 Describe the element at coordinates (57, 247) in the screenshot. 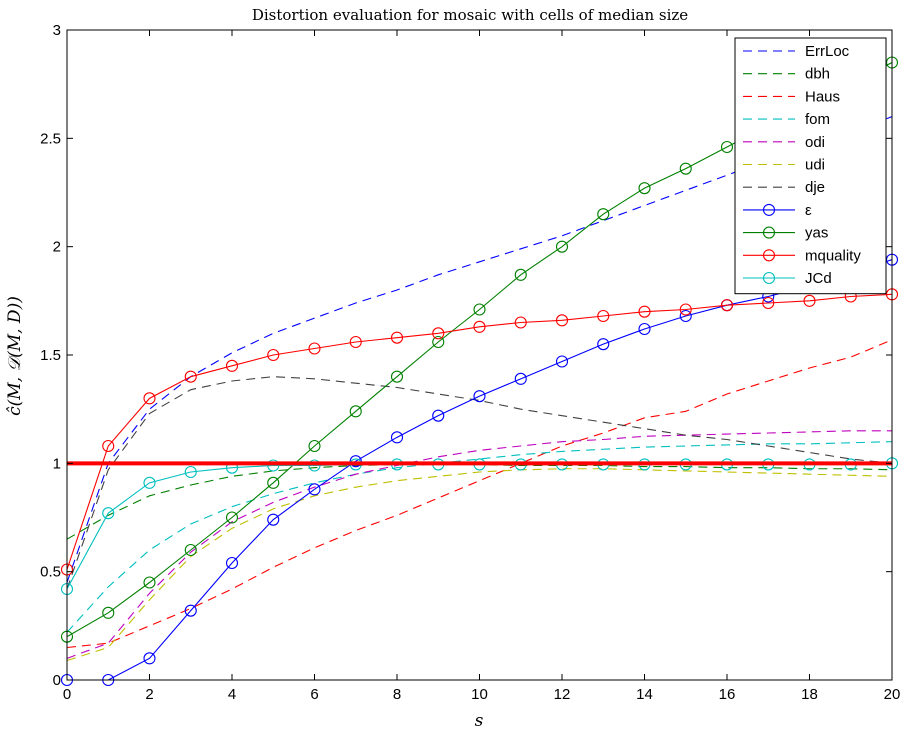

I see `y-tick-label: 2` at that location.